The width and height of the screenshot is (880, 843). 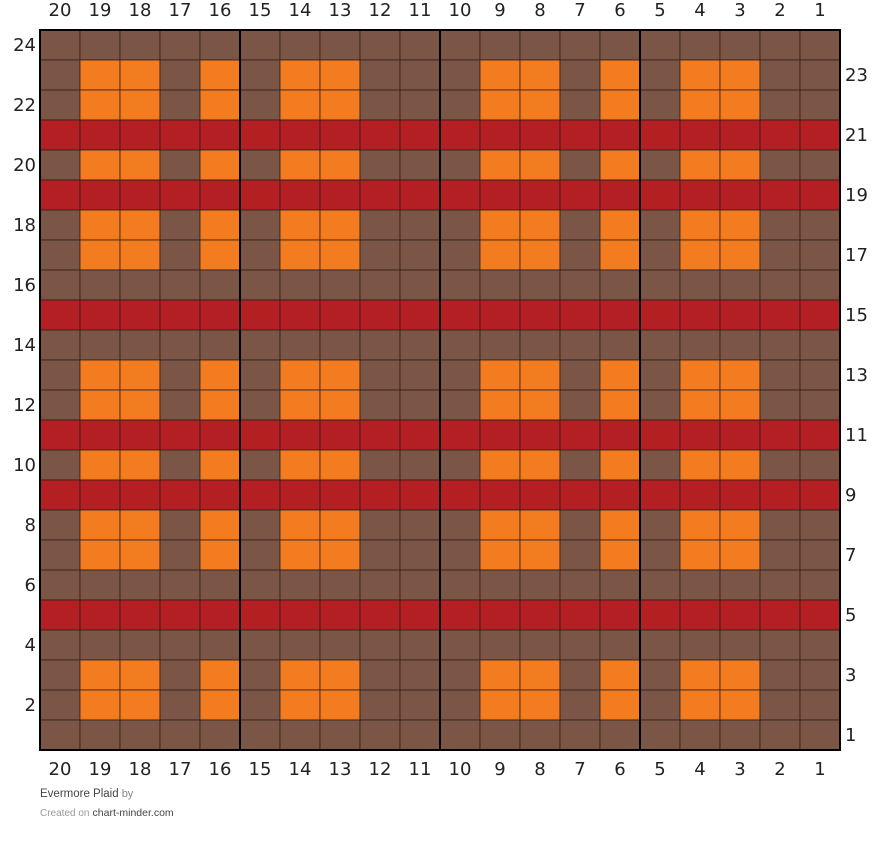 What do you see at coordinates (850, 735) in the screenshot?
I see `row-number-right: 1` at bounding box center [850, 735].